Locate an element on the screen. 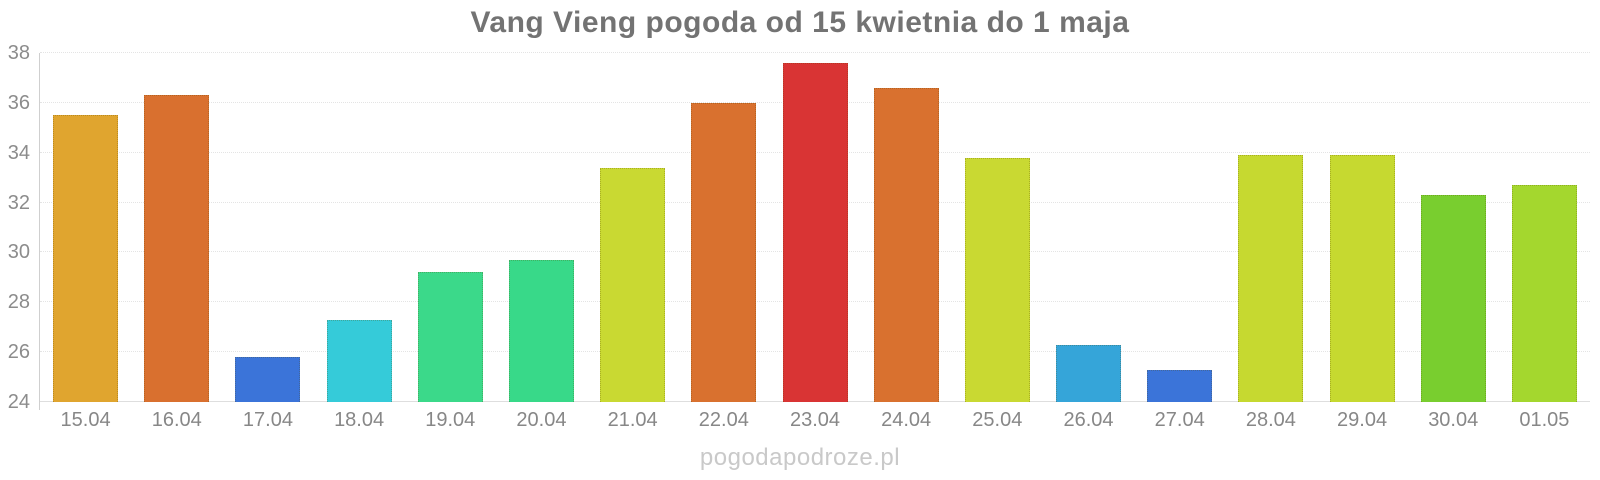  x-axis-label: 26.04 is located at coordinates (1088, 420).